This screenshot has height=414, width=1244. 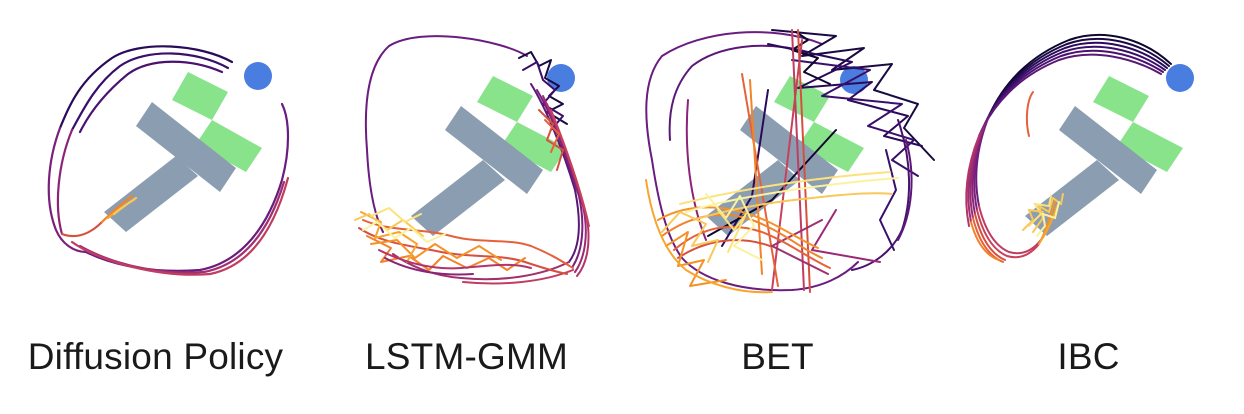 What do you see at coordinates (1088, 356) in the screenshot?
I see `caption-ibc: IBC` at bounding box center [1088, 356].